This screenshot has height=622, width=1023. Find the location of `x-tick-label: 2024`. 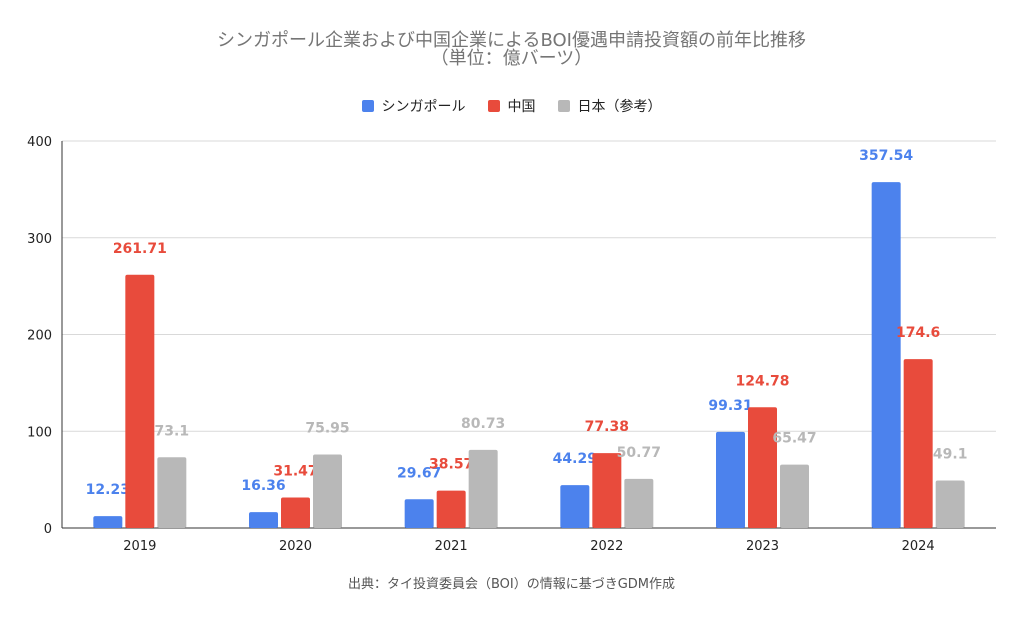

x-tick-label: 2024 is located at coordinates (918, 546).